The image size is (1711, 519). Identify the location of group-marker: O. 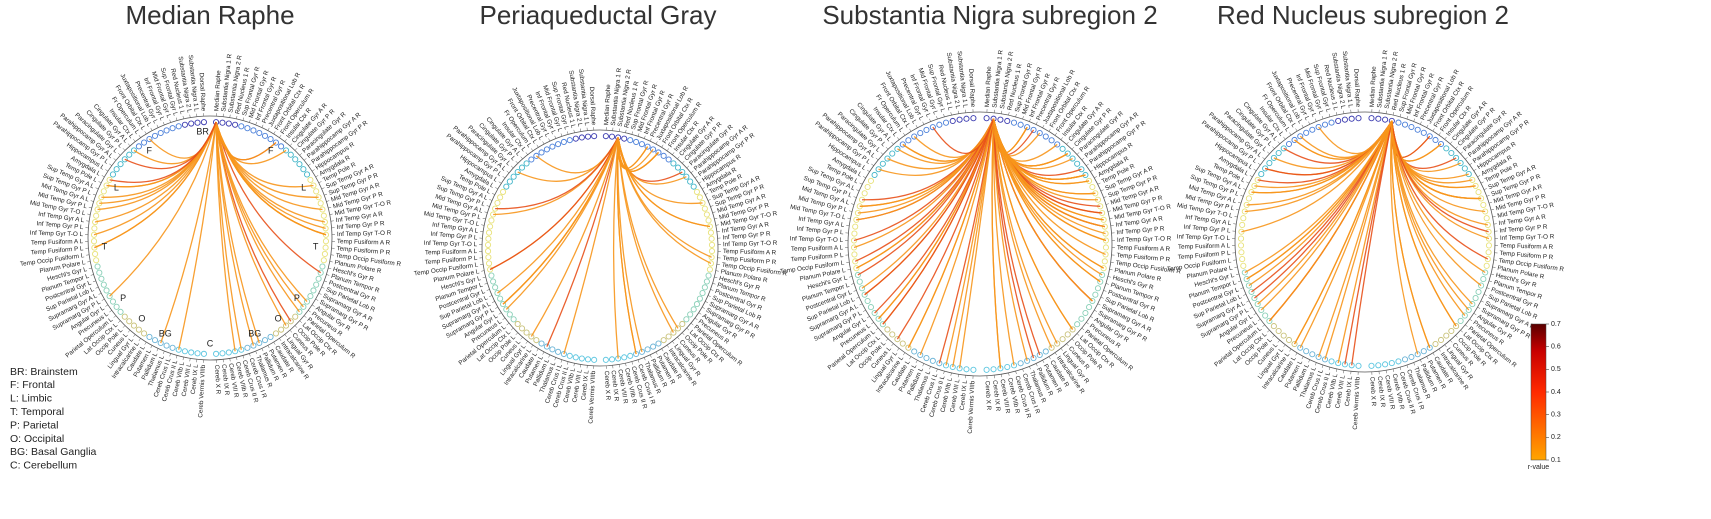
(141, 319).